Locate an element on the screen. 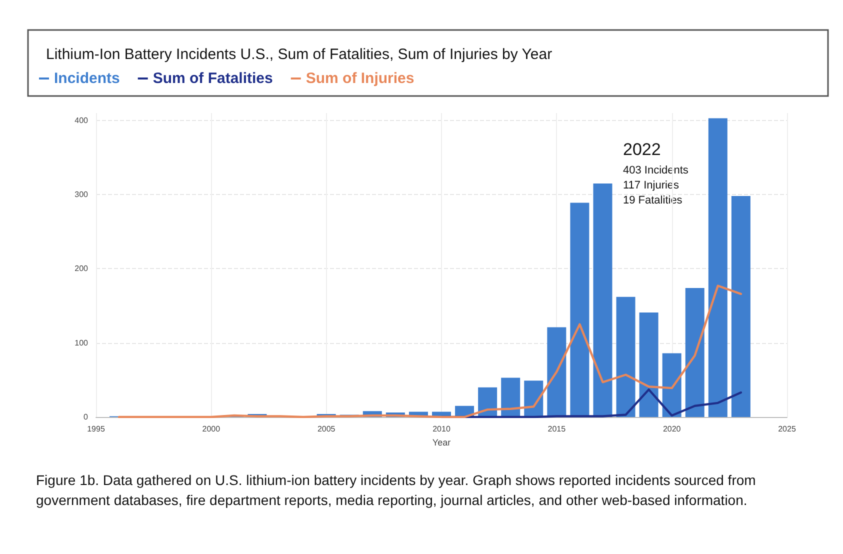  annotation: 19 Fatalities is located at coordinates (653, 200).